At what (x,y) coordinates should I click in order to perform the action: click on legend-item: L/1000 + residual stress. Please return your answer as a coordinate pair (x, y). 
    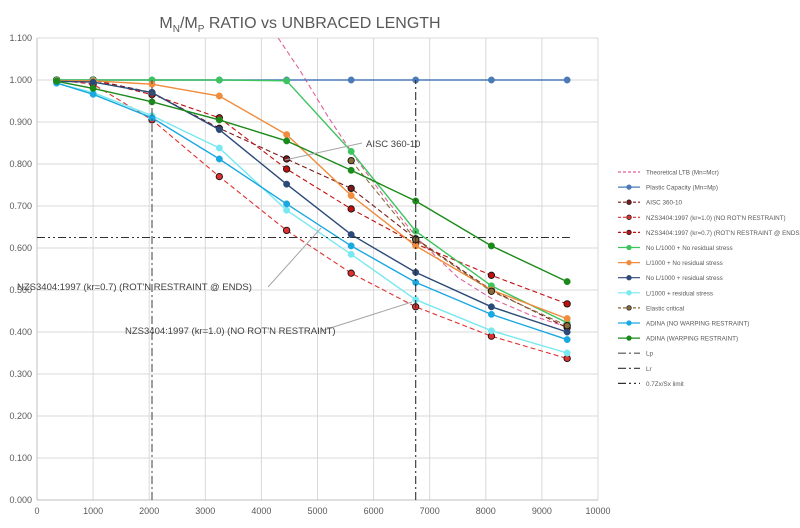
    Looking at the image, I should click on (665, 293).